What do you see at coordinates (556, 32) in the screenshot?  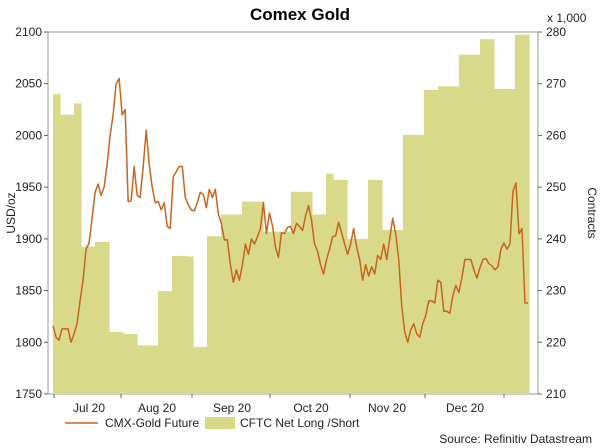 I see `right-tick-label: 280` at bounding box center [556, 32].